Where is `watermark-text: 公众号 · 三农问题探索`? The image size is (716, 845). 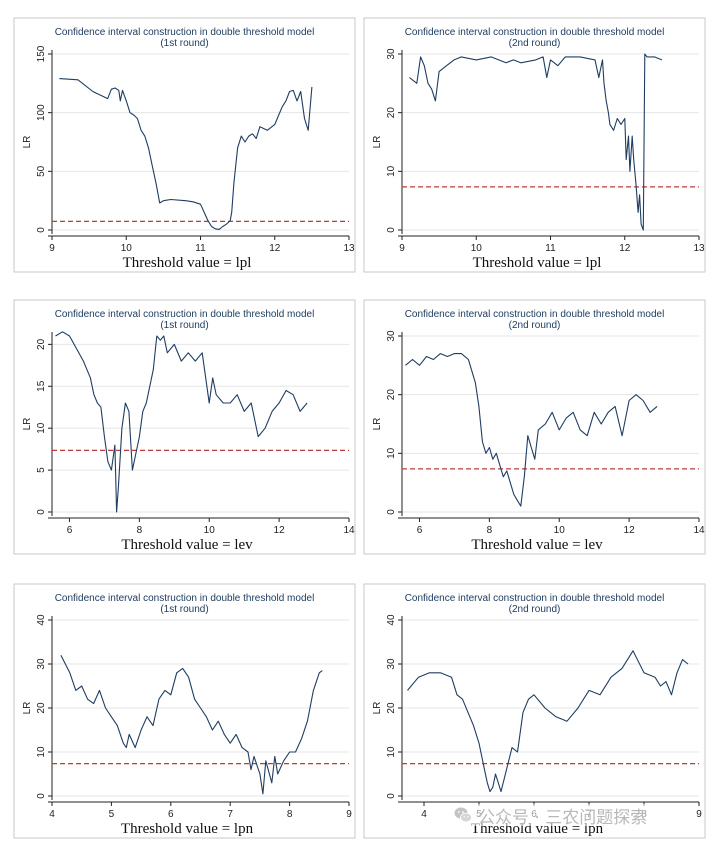 watermark-text: 公众号 · 三农问题探索 is located at coordinates (563, 817).